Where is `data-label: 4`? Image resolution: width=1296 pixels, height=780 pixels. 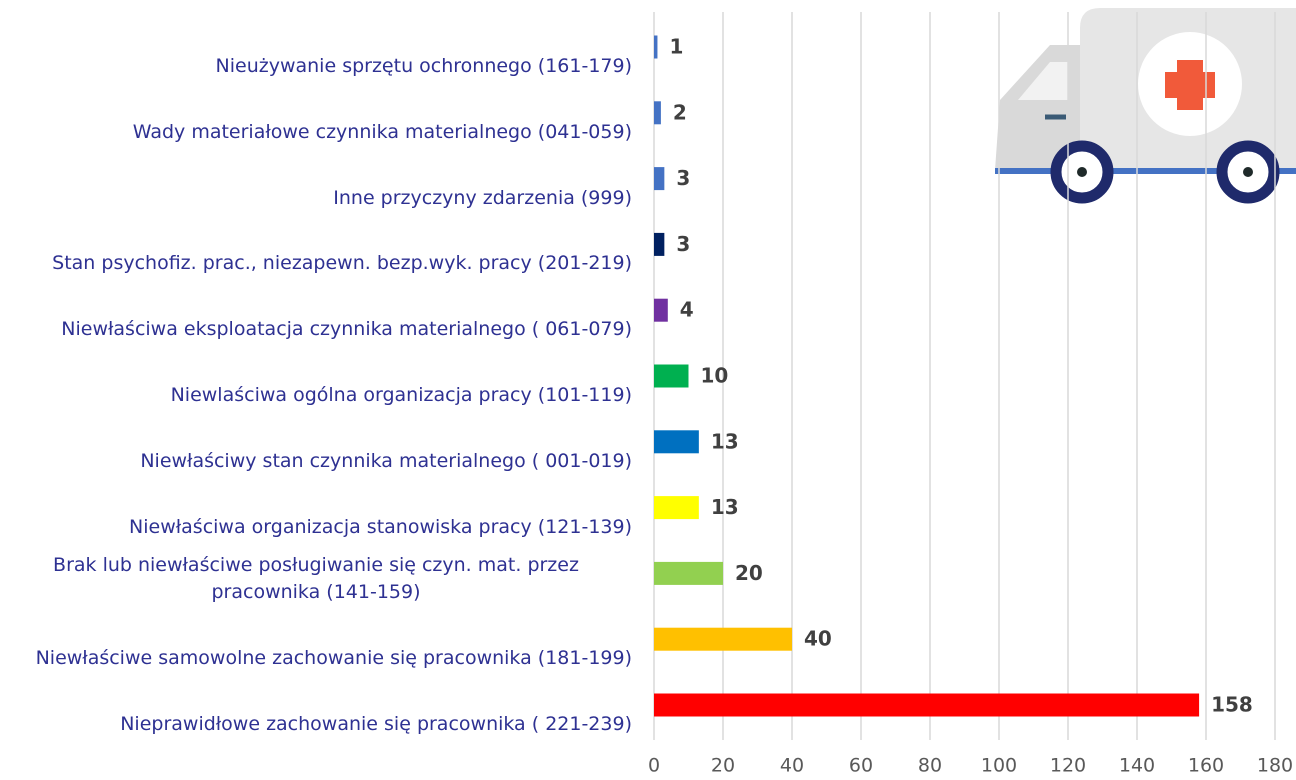
data-label: 4 is located at coordinates (687, 310).